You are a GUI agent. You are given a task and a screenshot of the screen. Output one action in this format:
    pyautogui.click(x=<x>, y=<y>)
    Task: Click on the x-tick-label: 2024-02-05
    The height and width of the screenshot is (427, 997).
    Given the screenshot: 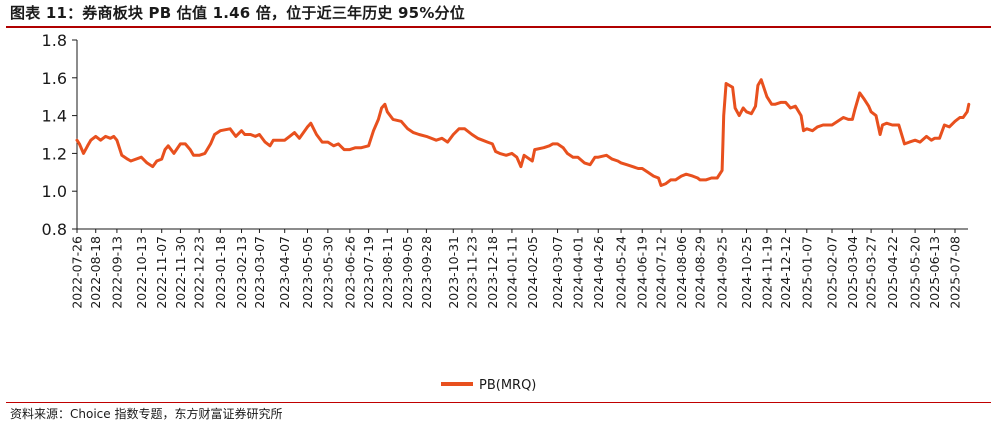 What is the action you would take?
    pyautogui.click(x=532, y=272)
    